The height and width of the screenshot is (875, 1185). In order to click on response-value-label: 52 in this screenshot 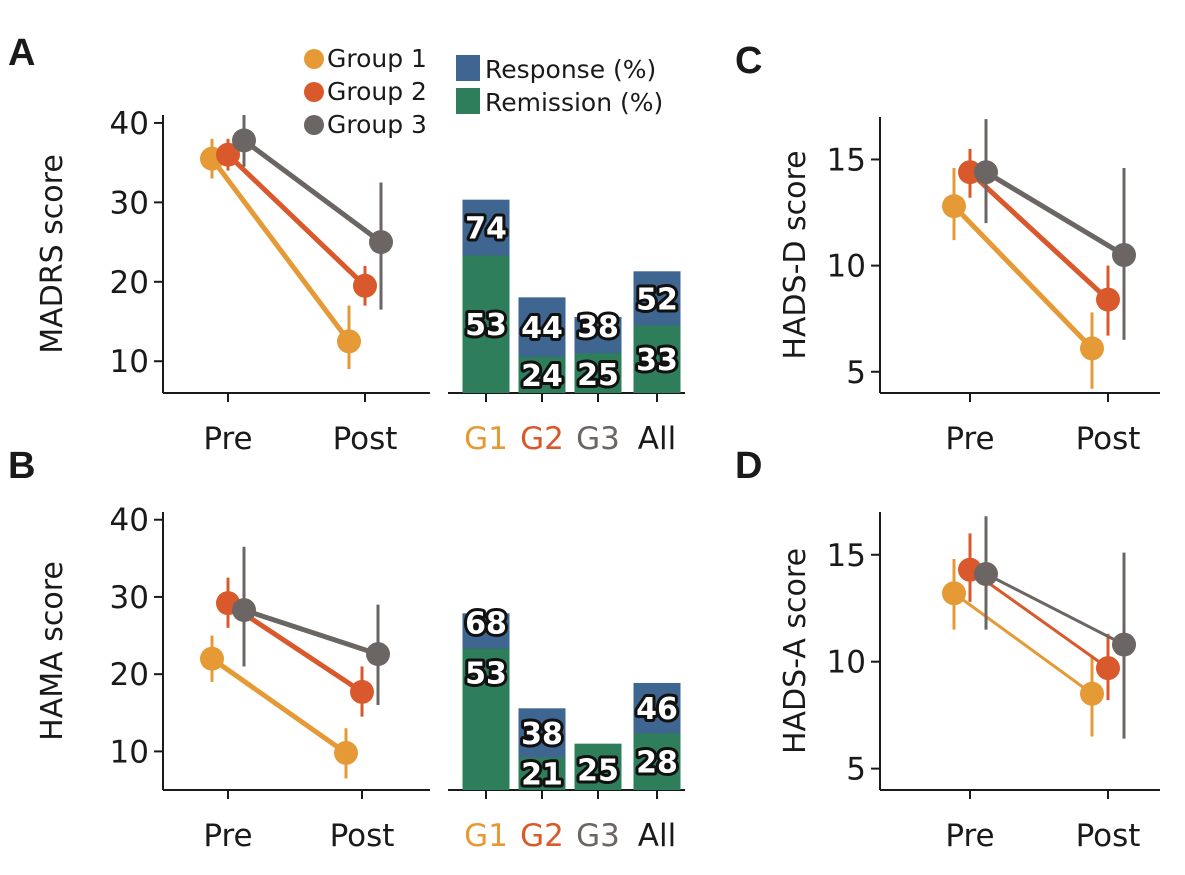, I will do `click(657, 299)`.